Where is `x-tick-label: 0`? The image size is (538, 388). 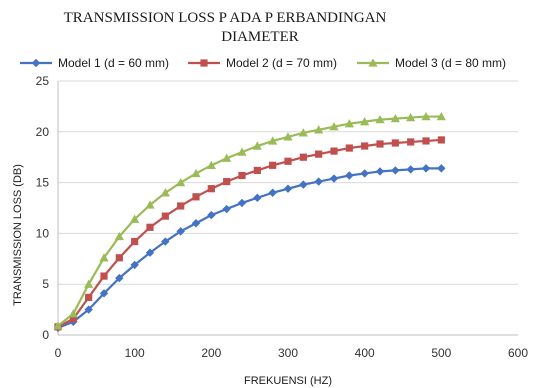 x-tick-label: 0 is located at coordinates (58, 353).